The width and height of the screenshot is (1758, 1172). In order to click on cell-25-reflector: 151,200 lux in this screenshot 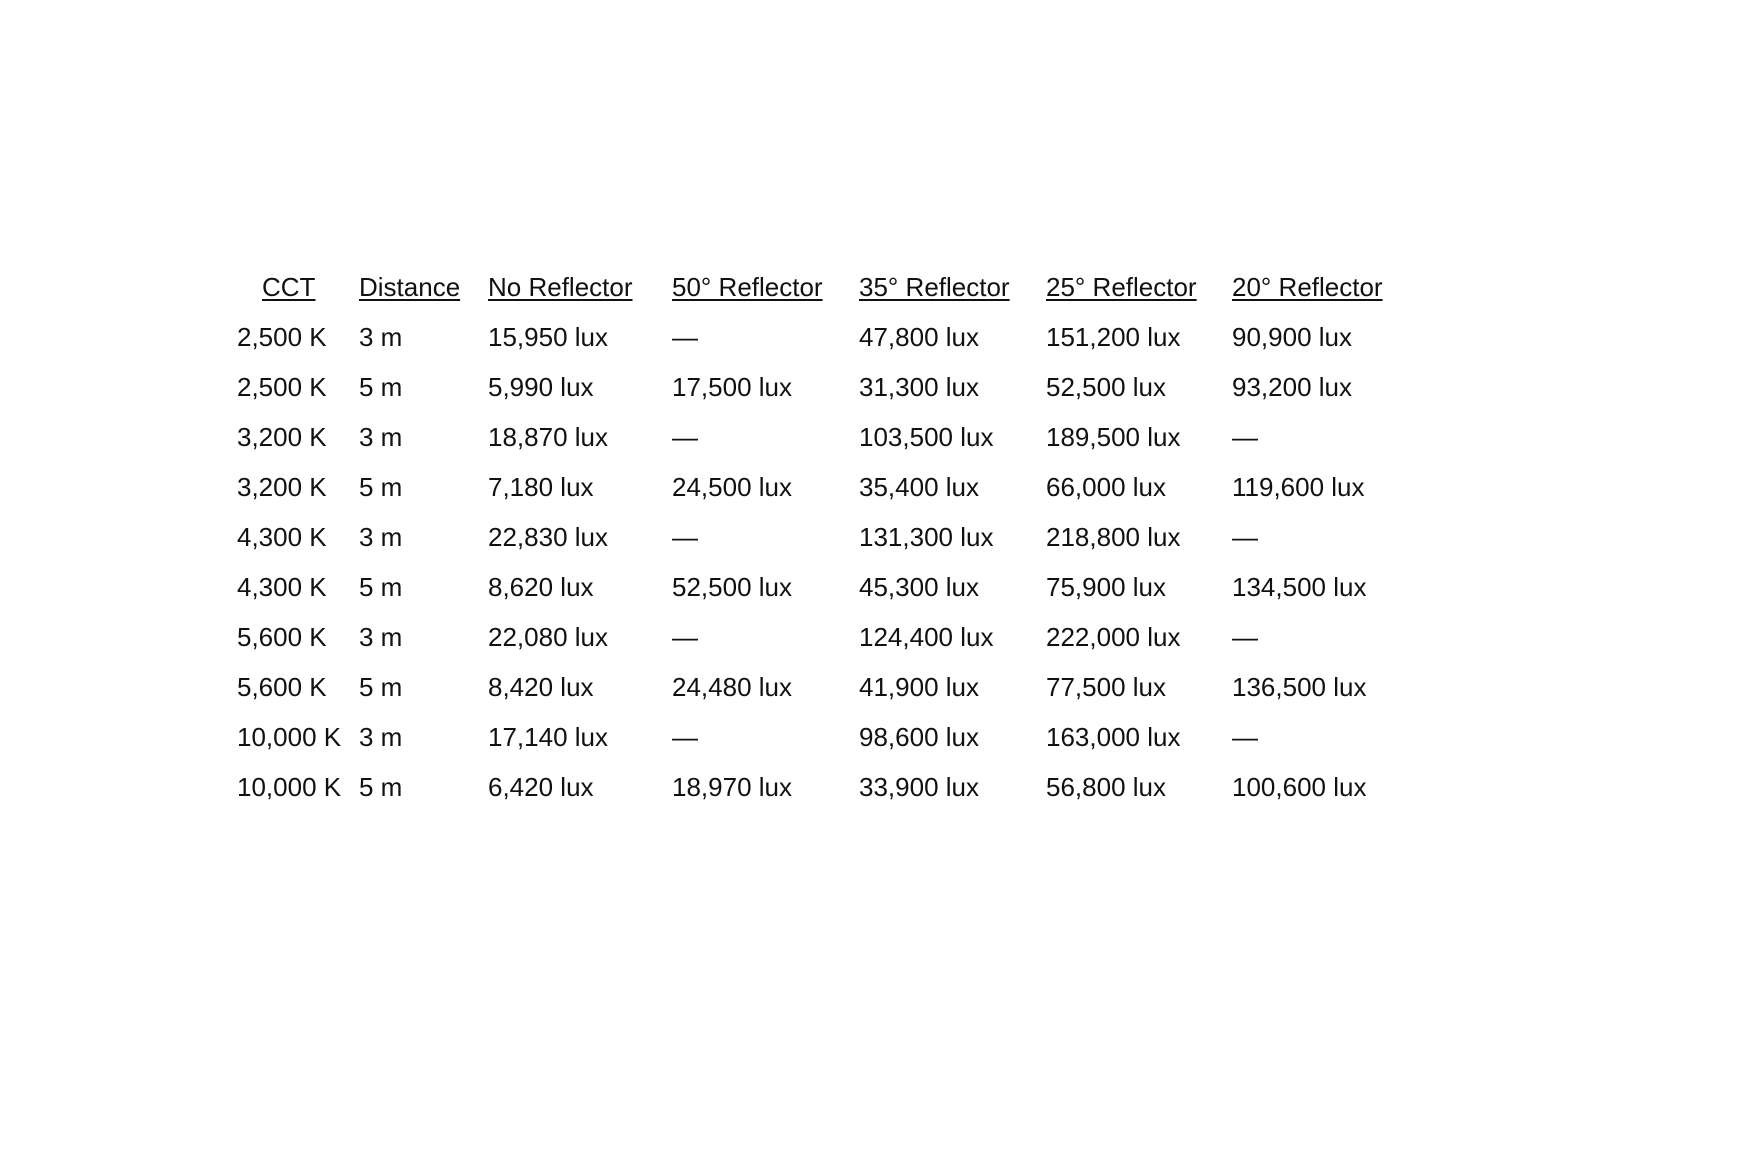, I will do `click(1113, 337)`.